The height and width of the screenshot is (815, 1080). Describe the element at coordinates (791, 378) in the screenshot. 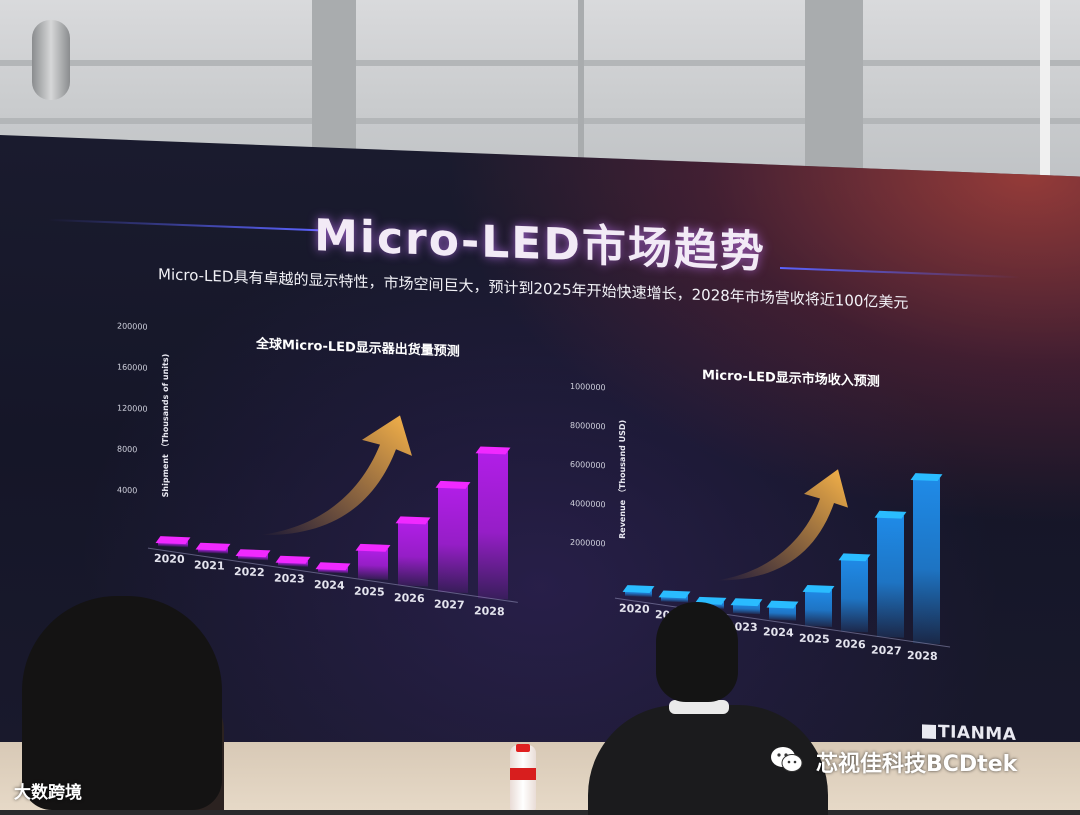

I see `chart-title-revenue: Micro-LED显示市场收入预测` at that location.